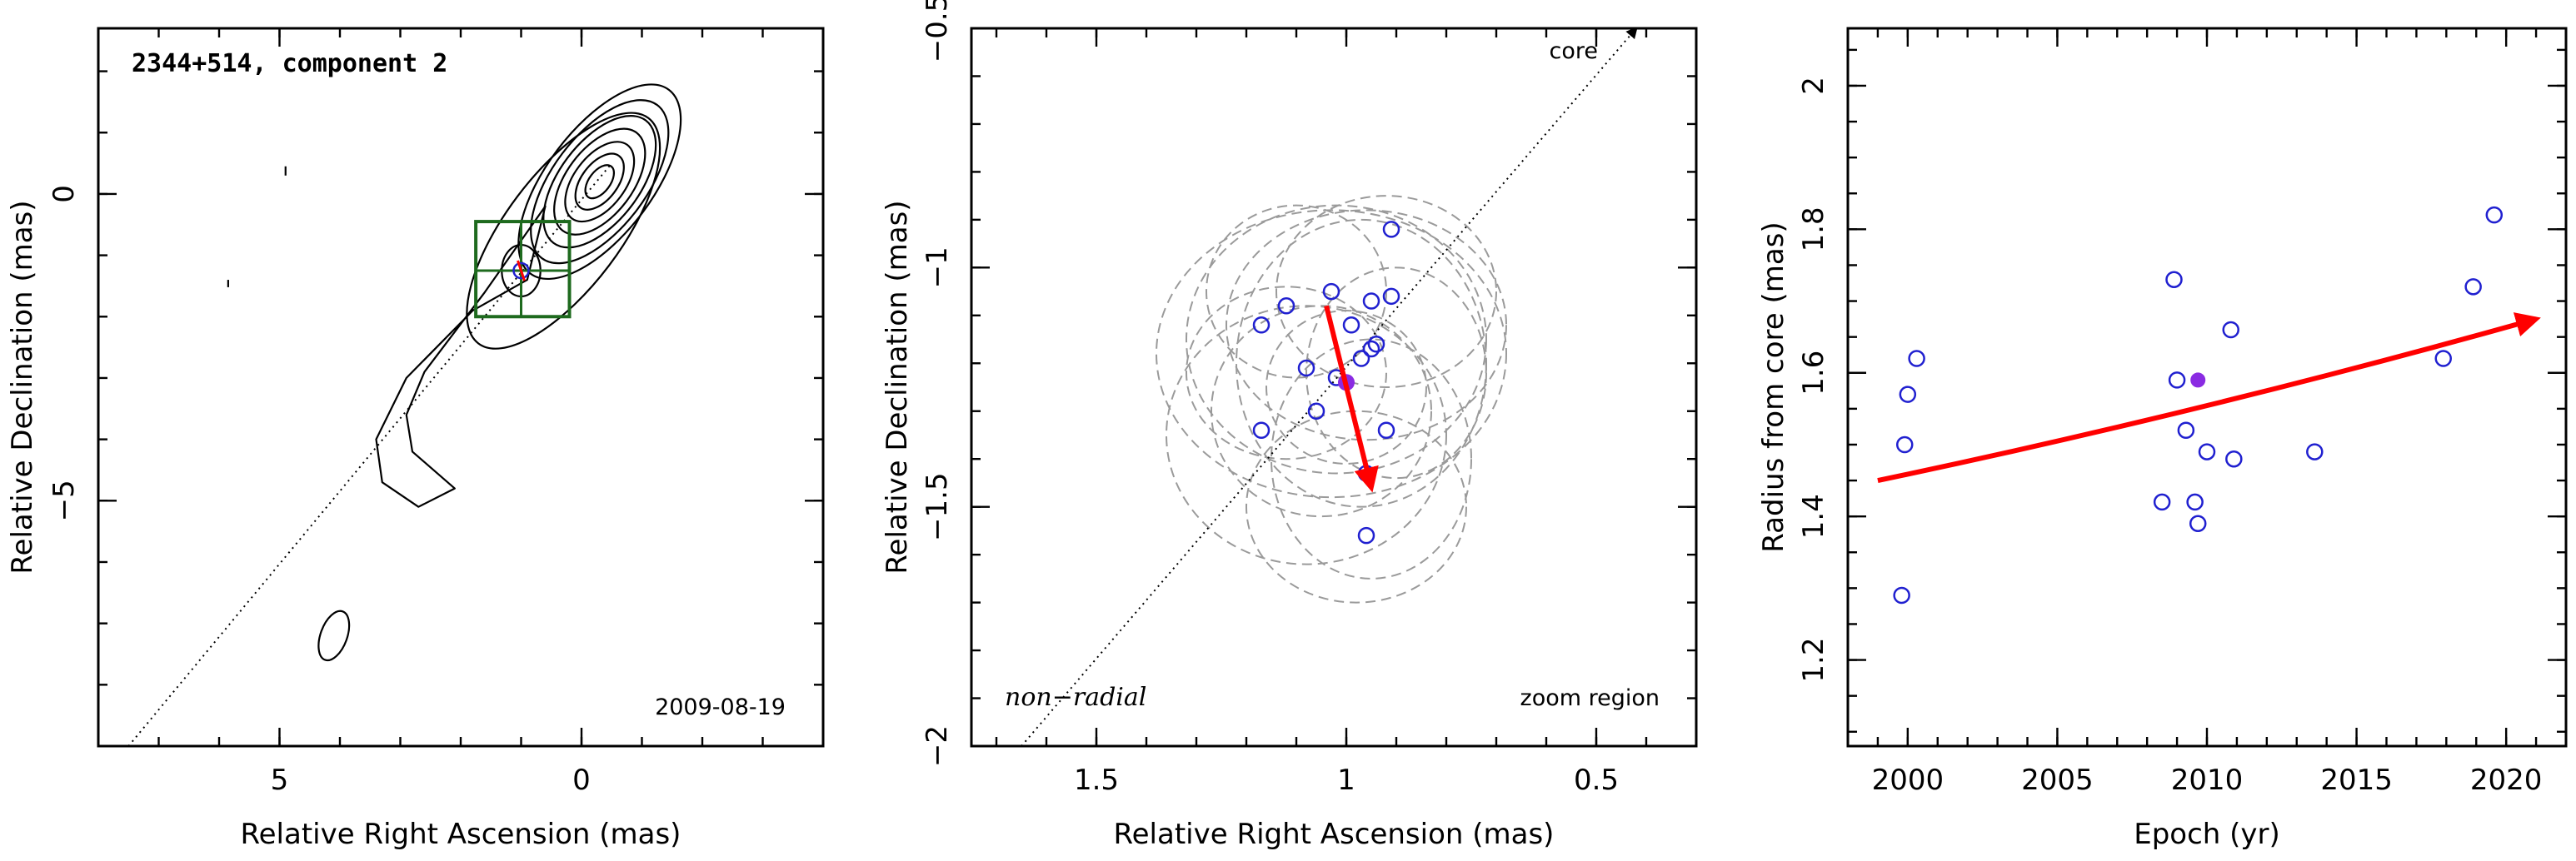 The image size is (2576, 861). What do you see at coordinates (1813, 373) in the screenshot?
I see `y-tick-label: 1.6` at bounding box center [1813, 373].